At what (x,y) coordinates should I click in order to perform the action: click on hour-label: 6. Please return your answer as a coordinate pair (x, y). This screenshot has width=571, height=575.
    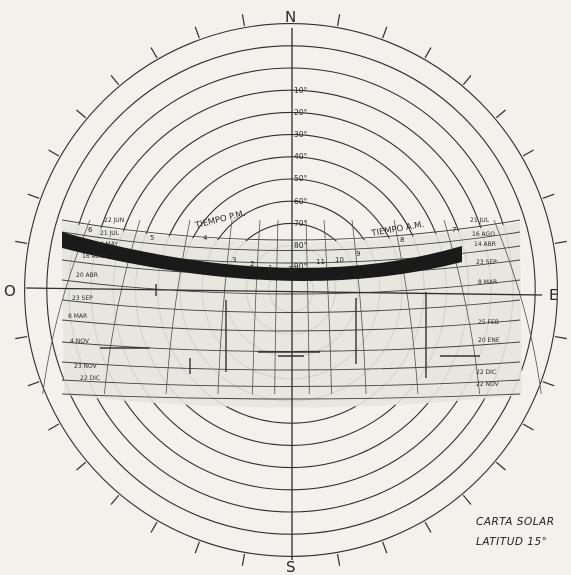
    Looking at the image, I should click on (90, 230).